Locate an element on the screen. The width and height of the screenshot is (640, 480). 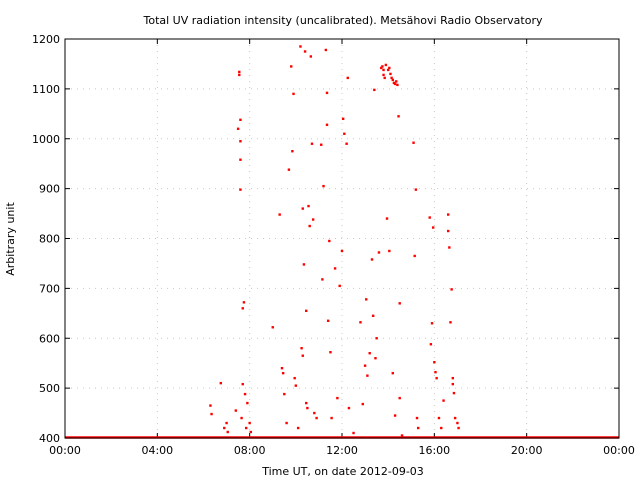
y-tick-label: 500 is located at coordinates (49, 388).